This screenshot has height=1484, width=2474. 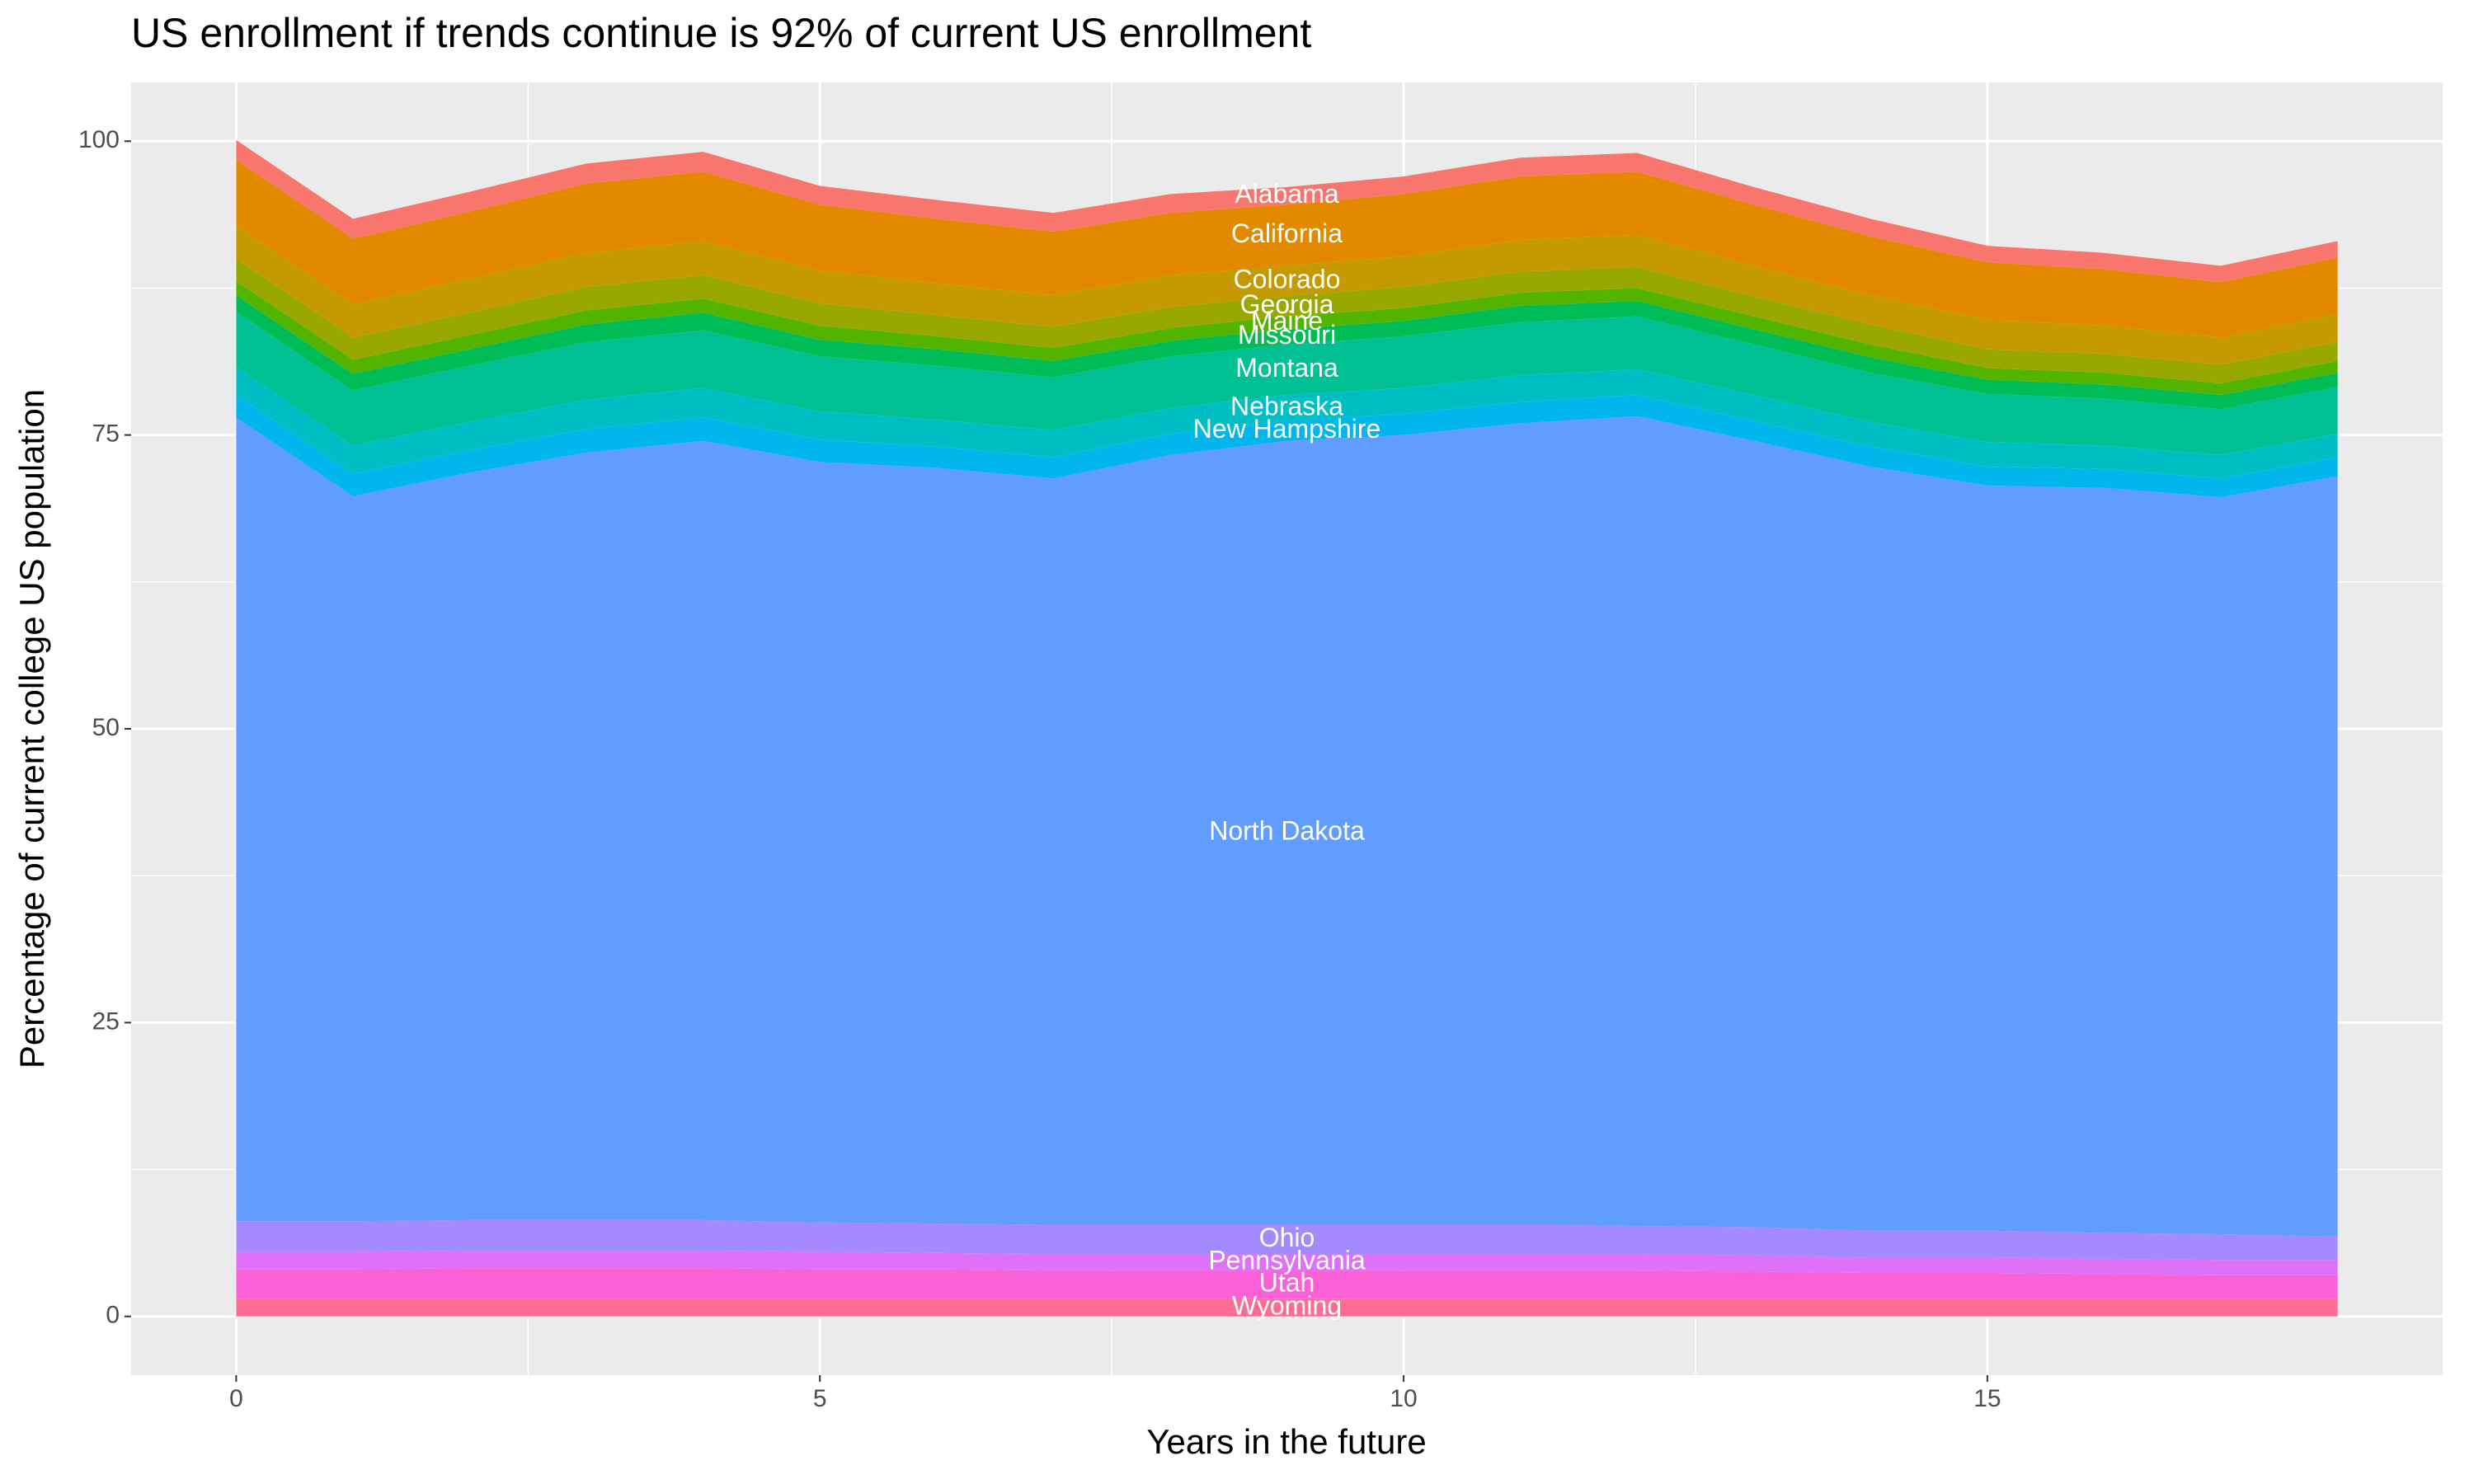 I want to click on area-label: Pennsylvania, so click(x=1287, y=1260).